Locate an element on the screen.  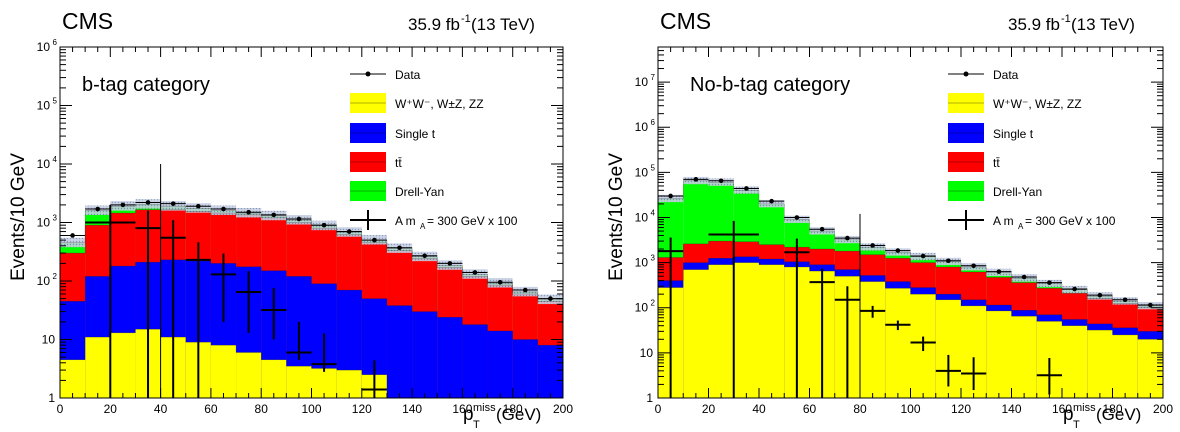
legend-label-signal: A m is located at coordinates (405, 221).